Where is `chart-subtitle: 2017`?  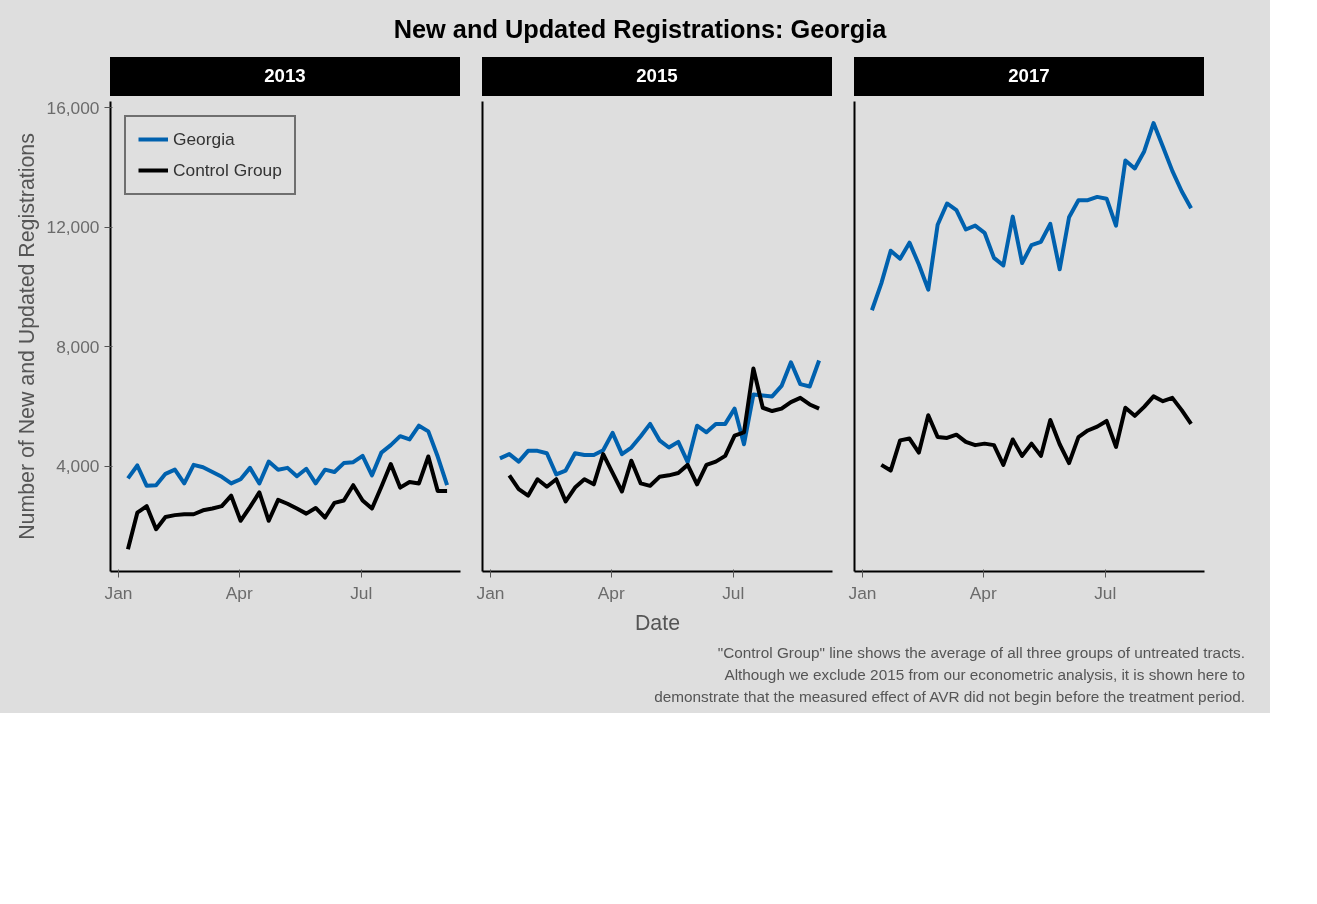
chart-subtitle: 2017 is located at coordinates (1029, 76).